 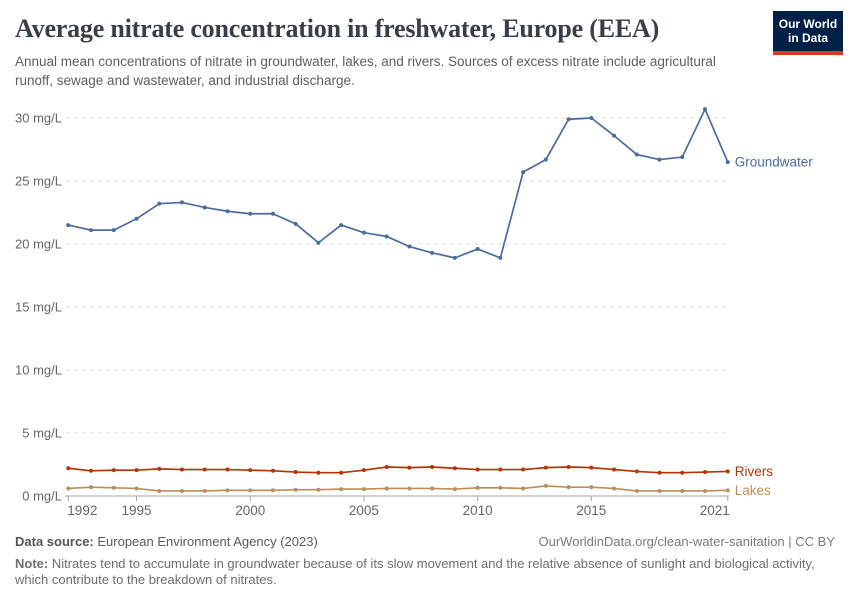 I want to click on owid-logo-box: Our World in Data, so click(x=808, y=31).